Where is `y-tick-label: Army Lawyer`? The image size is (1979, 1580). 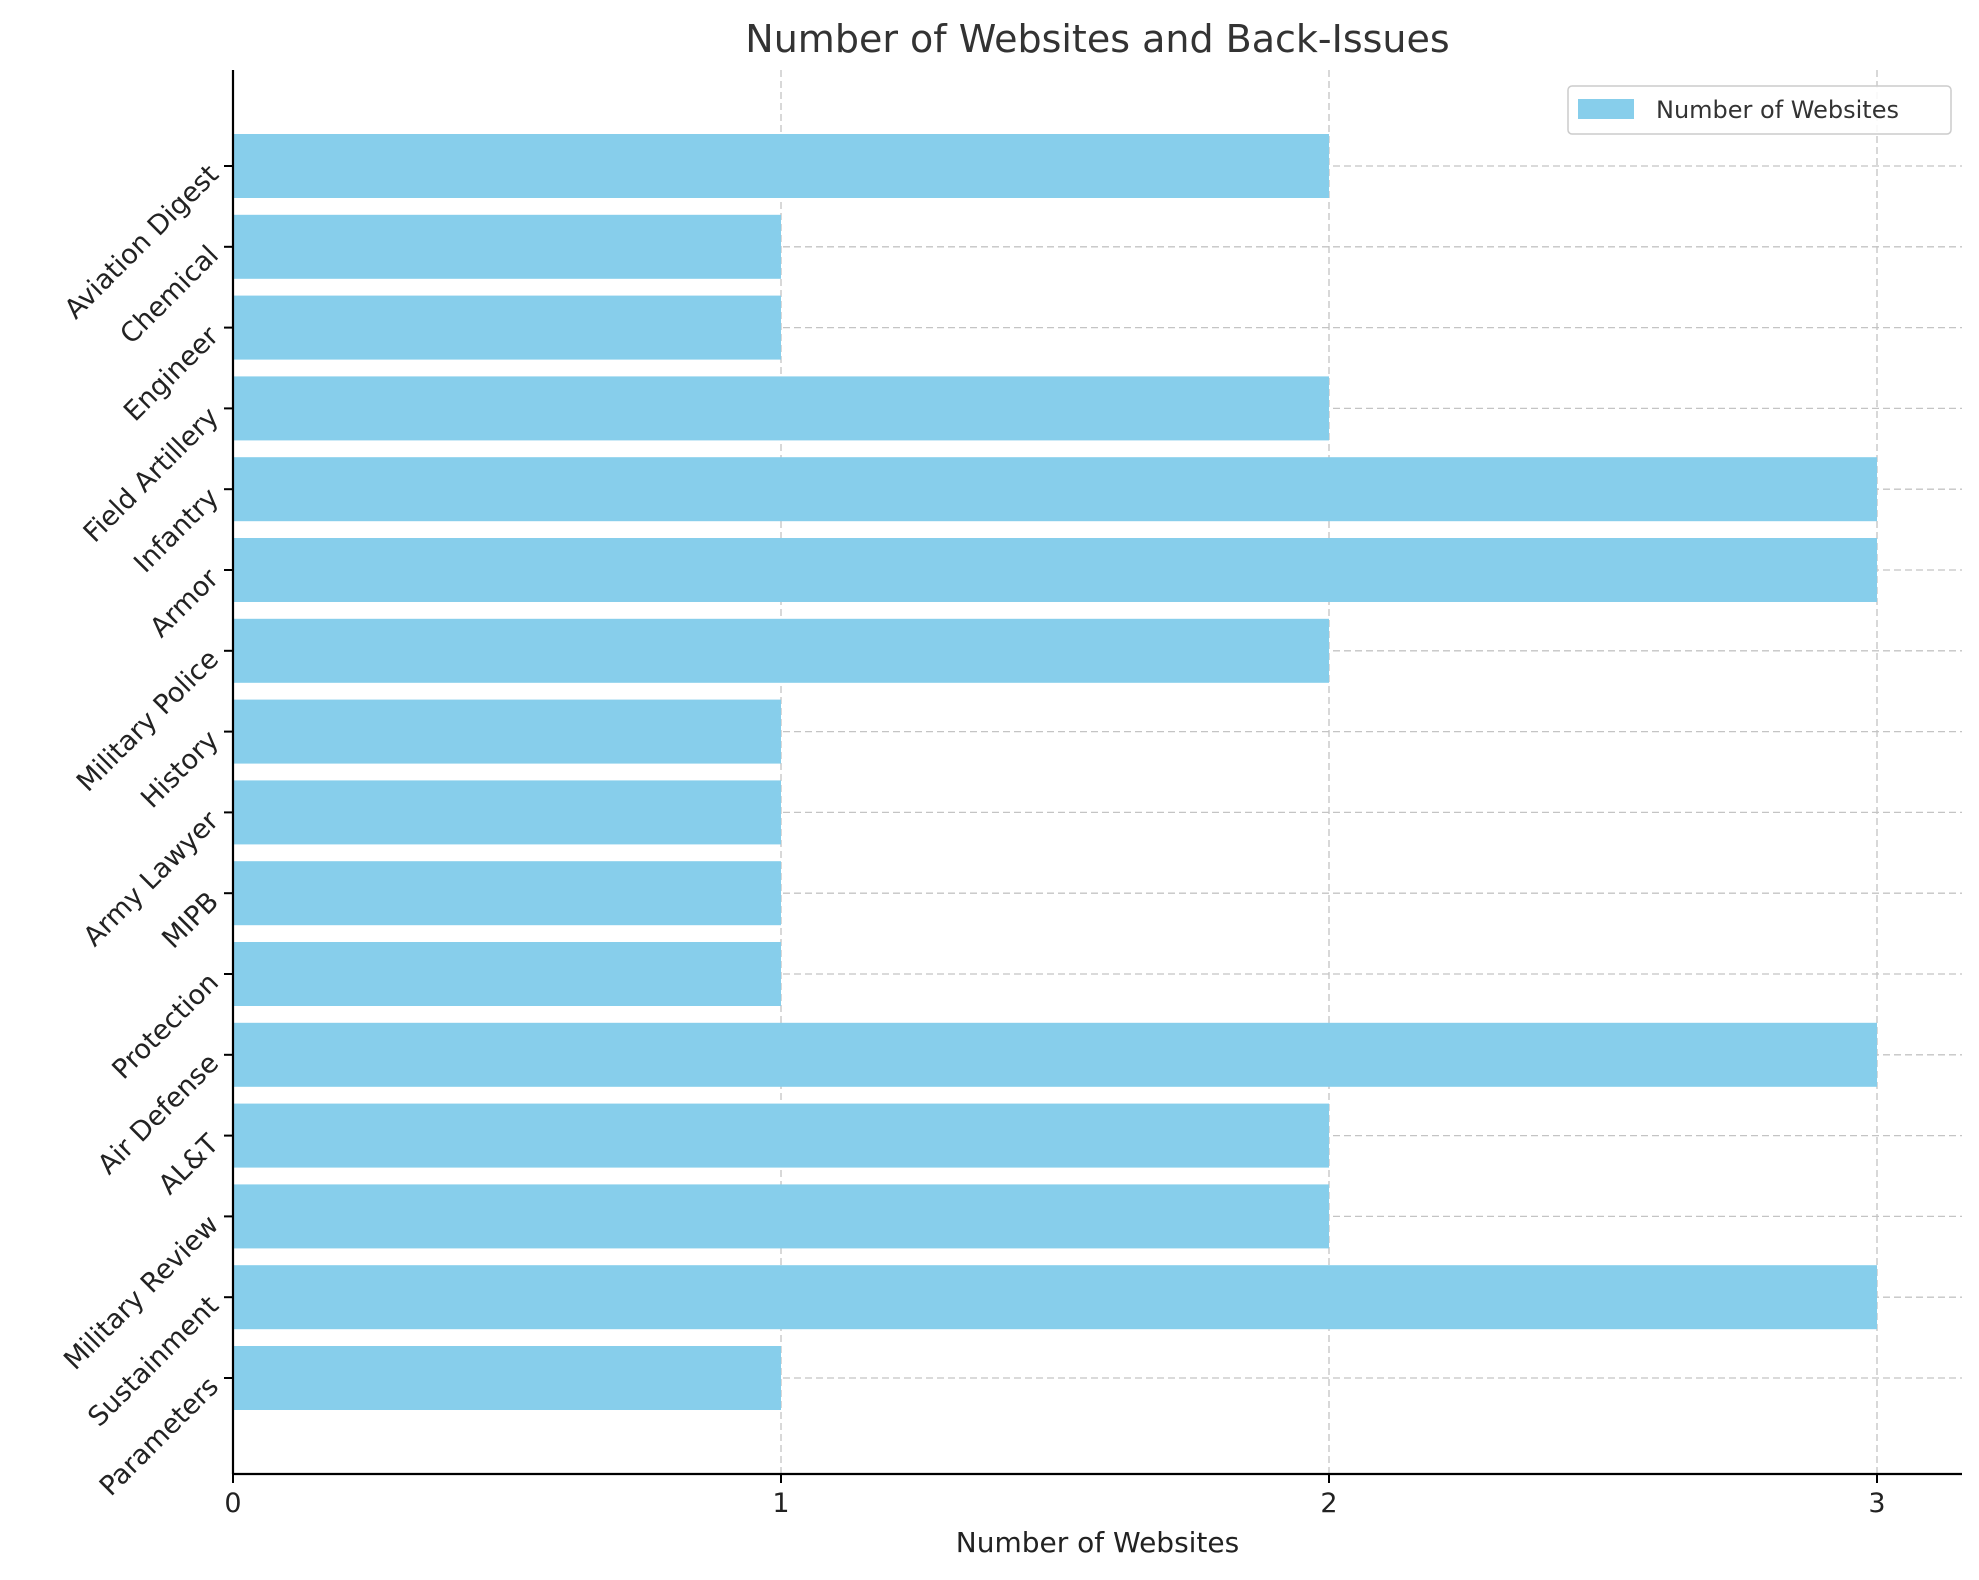 y-tick-label: Army Lawyer is located at coordinates (152, 879).